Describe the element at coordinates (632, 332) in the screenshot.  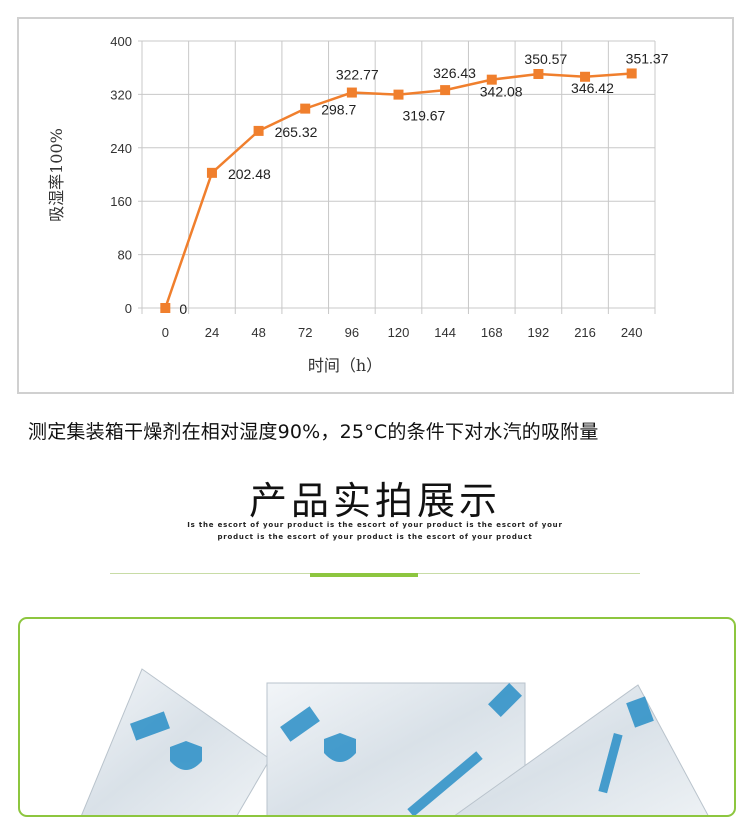
I see `x-tick-label: 240` at that location.